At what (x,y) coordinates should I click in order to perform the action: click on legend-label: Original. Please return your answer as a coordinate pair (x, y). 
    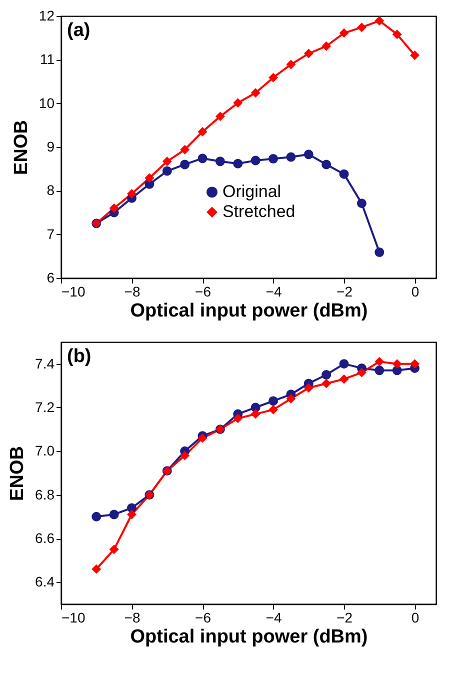
    Looking at the image, I should click on (252, 192).